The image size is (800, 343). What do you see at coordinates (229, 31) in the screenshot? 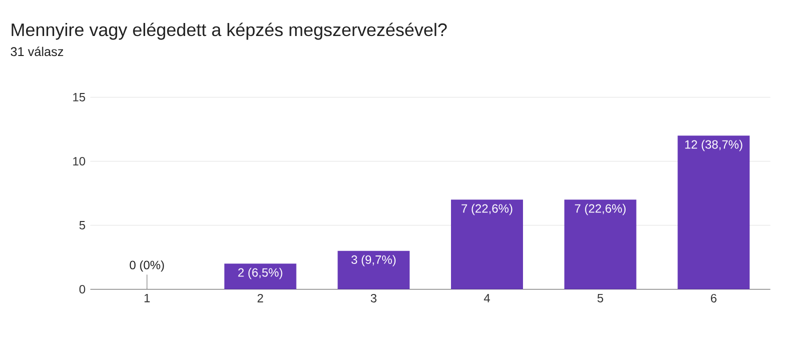
I see `chart-title: Mennyire vagy elégedett a képzés megszervezésével?` at bounding box center [229, 31].